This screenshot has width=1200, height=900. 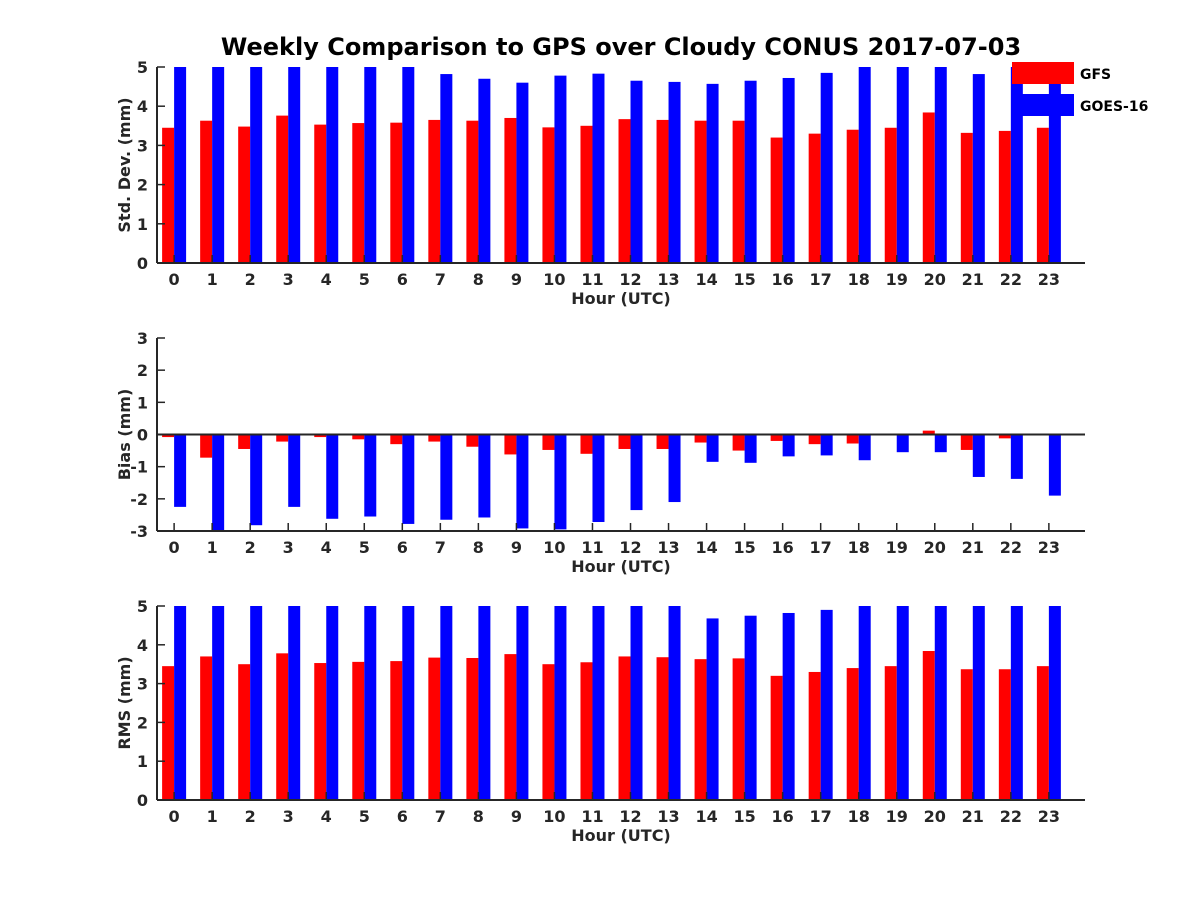 What do you see at coordinates (364, 279) in the screenshot?
I see `x-tick-label-std-dev: 5` at bounding box center [364, 279].